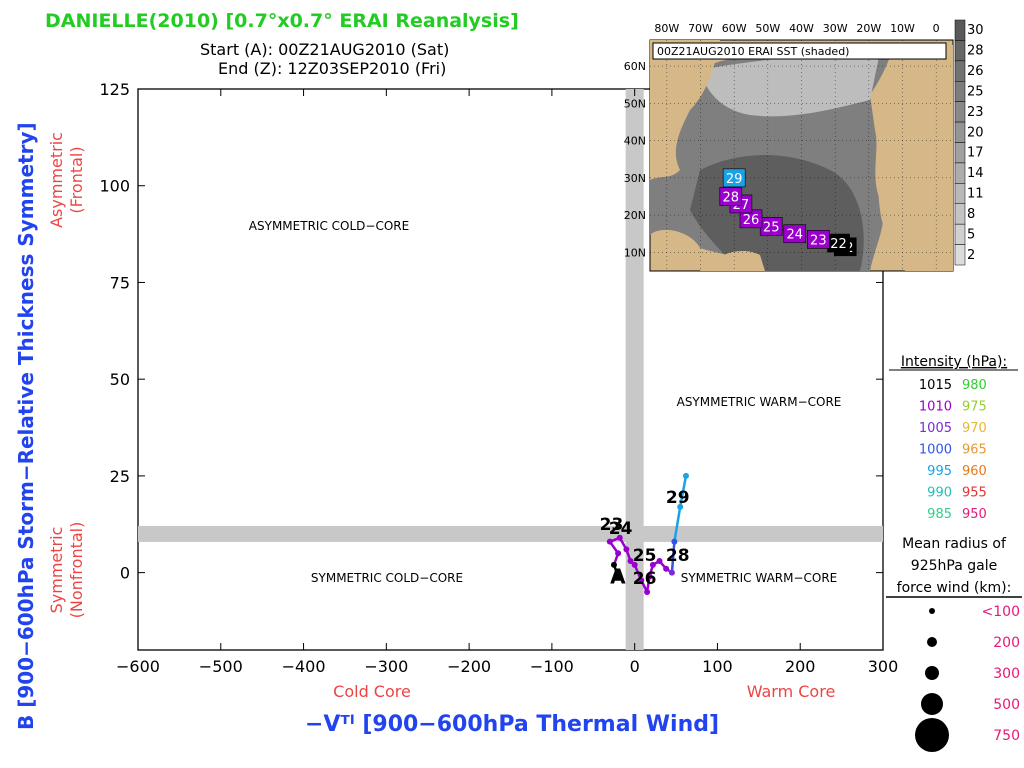 This screenshot has height=768, width=1024. What do you see at coordinates (799, 51) in the screenshot?
I see `inset-label-box` at bounding box center [799, 51].